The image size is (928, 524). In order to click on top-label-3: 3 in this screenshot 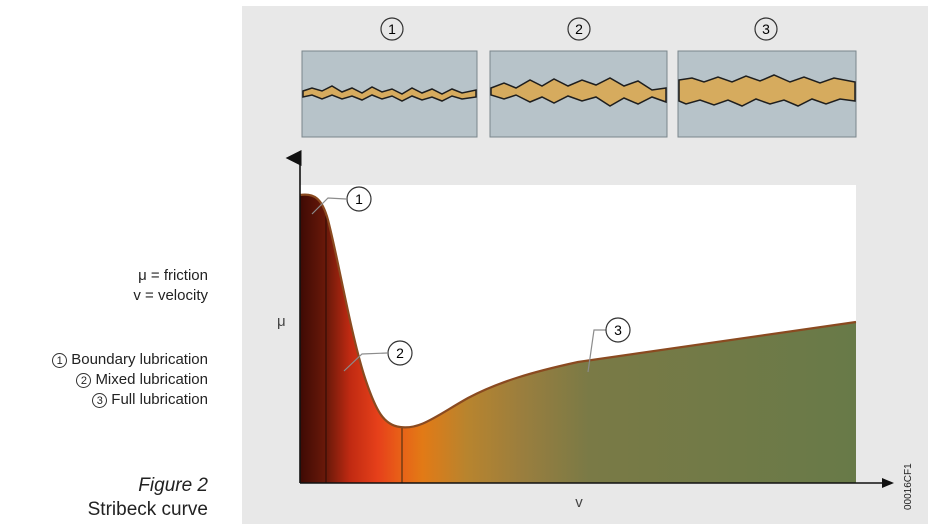, I will do `click(766, 29)`.